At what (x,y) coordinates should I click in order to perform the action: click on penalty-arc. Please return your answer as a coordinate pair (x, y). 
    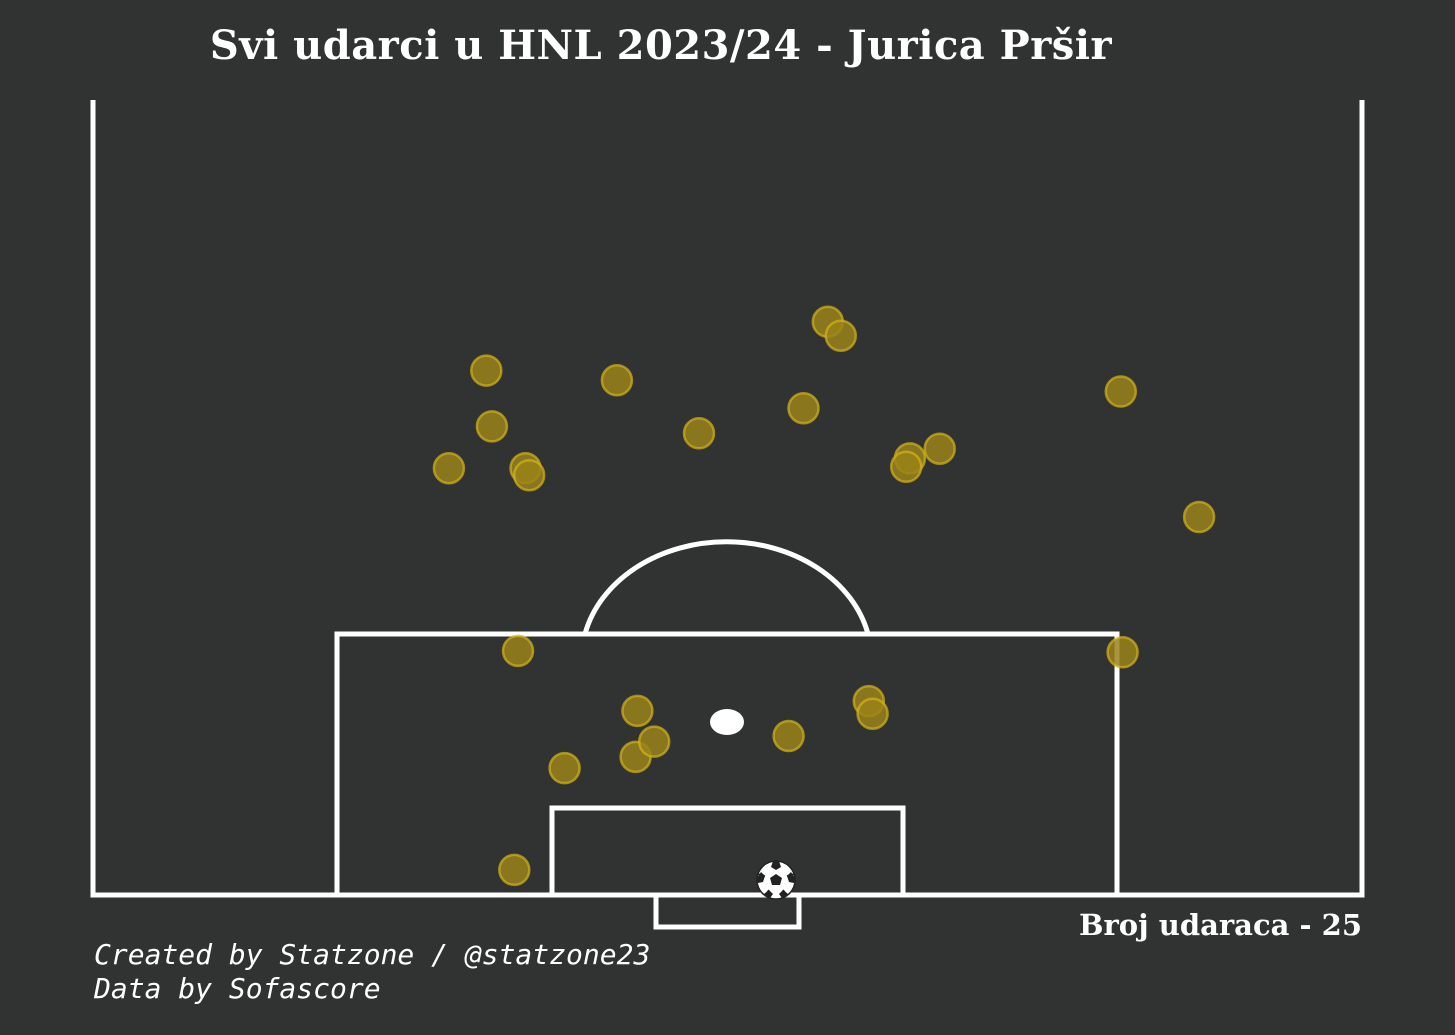
    Looking at the image, I should click on (726, 587).